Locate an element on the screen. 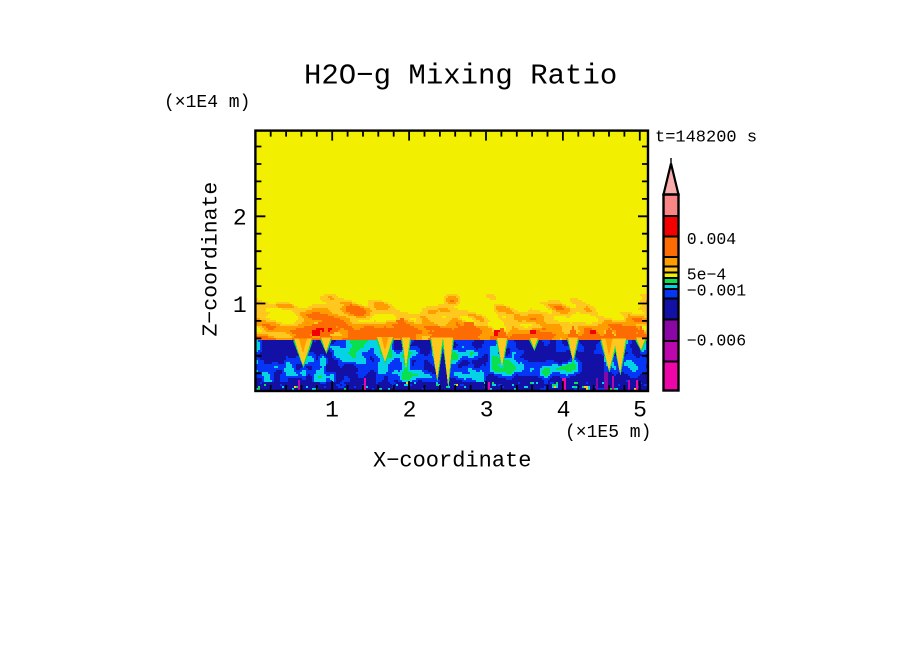  svg-text: 3 is located at coordinates (487, 411).